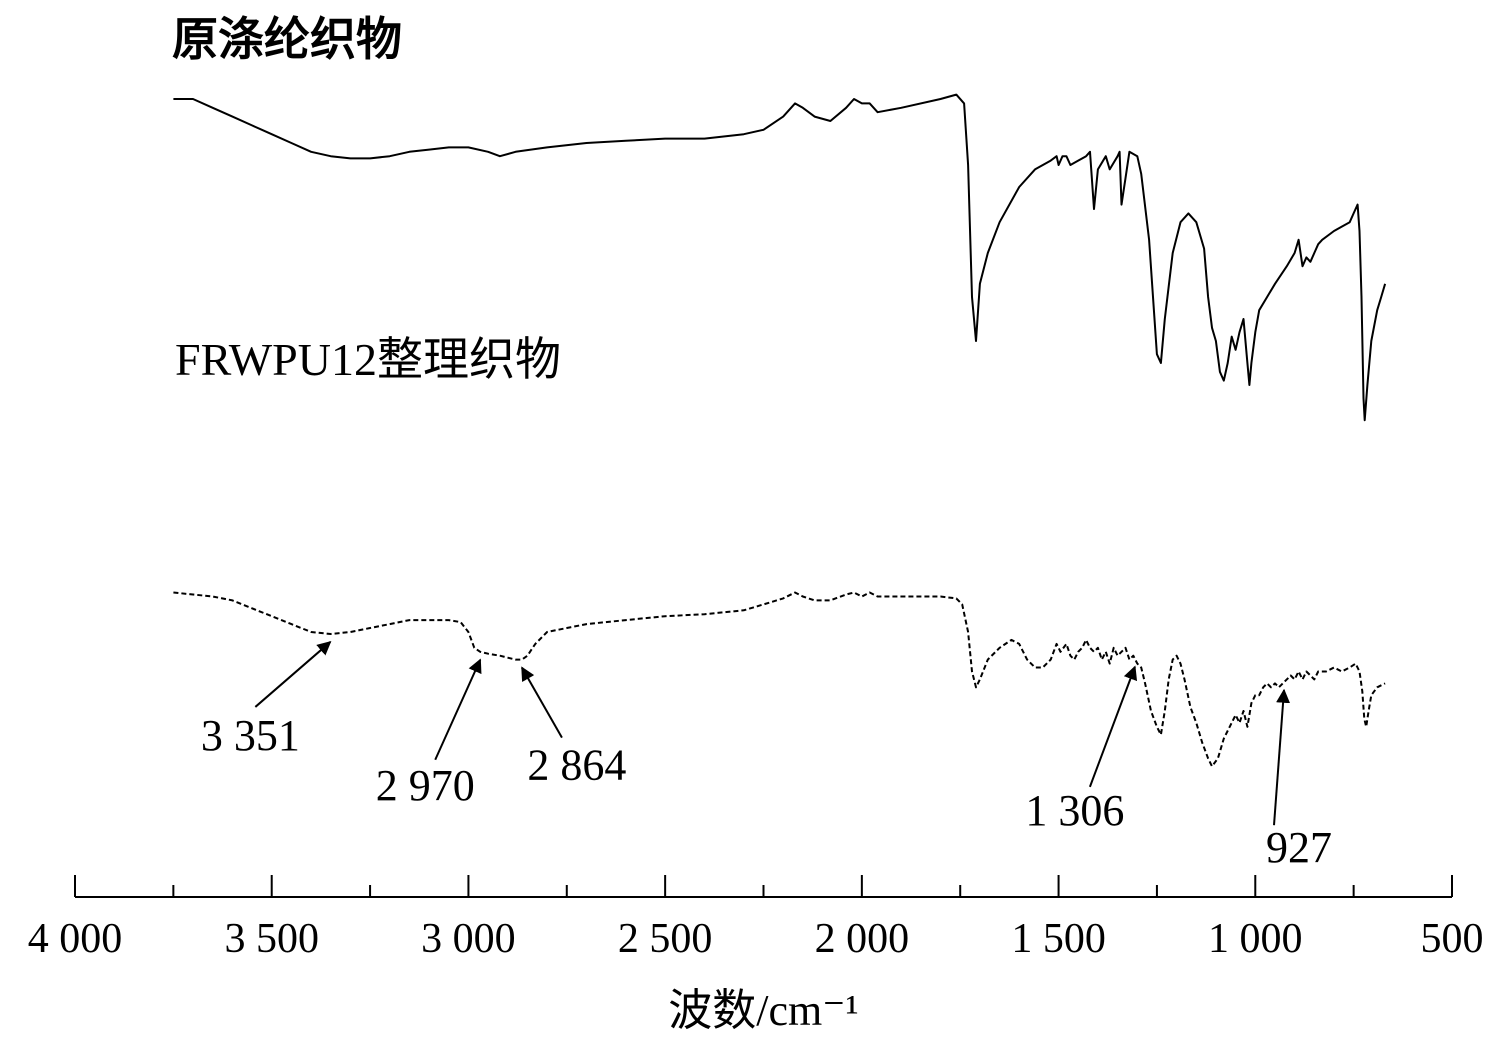  I want to click on x-tick-label: 3 000, so click(468, 939).